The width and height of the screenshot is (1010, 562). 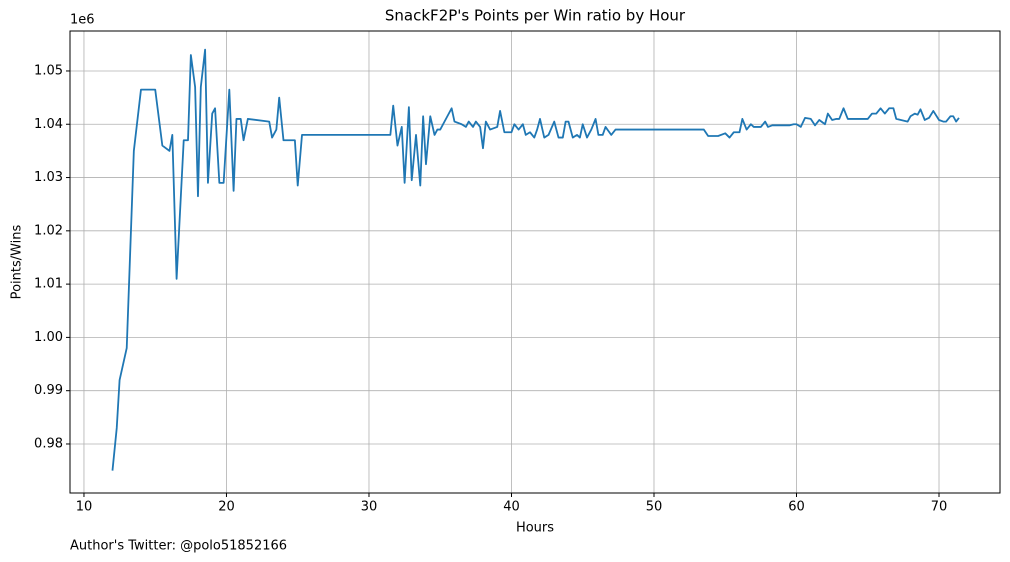 What do you see at coordinates (535, 528) in the screenshot?
I see `x-axis-label: Hours` at bounding box center [535, 528].